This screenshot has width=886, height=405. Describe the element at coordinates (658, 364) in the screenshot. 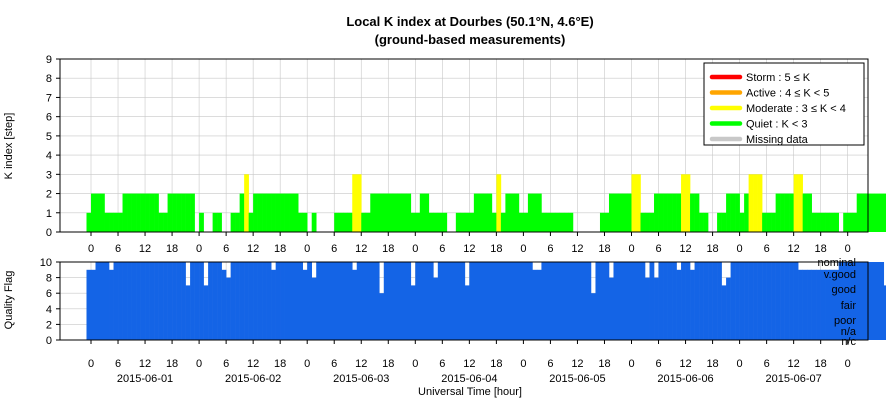

I see `q-xtick-label: 6` at that location.